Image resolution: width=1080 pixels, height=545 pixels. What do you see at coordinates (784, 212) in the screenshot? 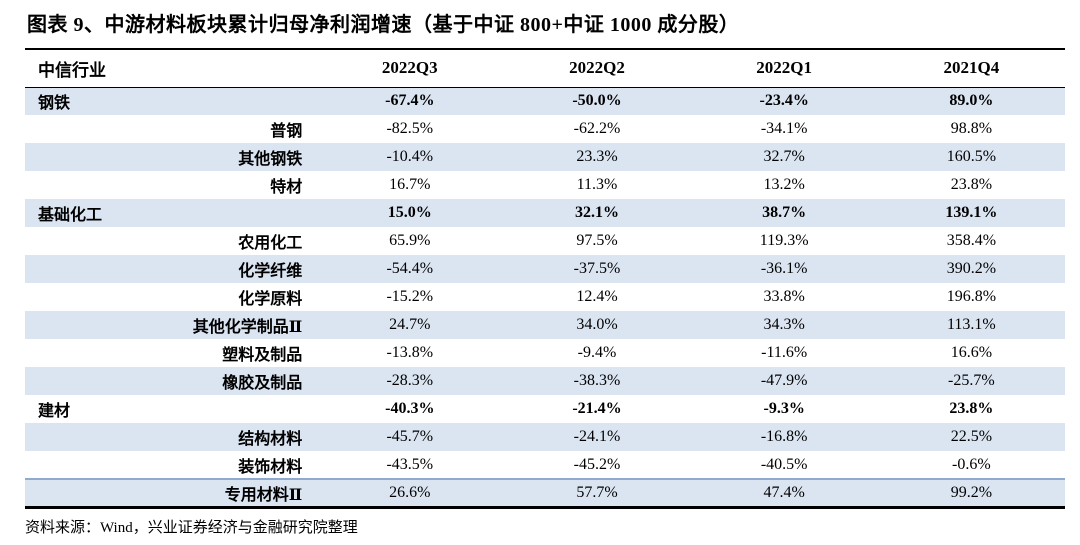
I see `value-cell: 38.7%` at bounding box center [784, 212].